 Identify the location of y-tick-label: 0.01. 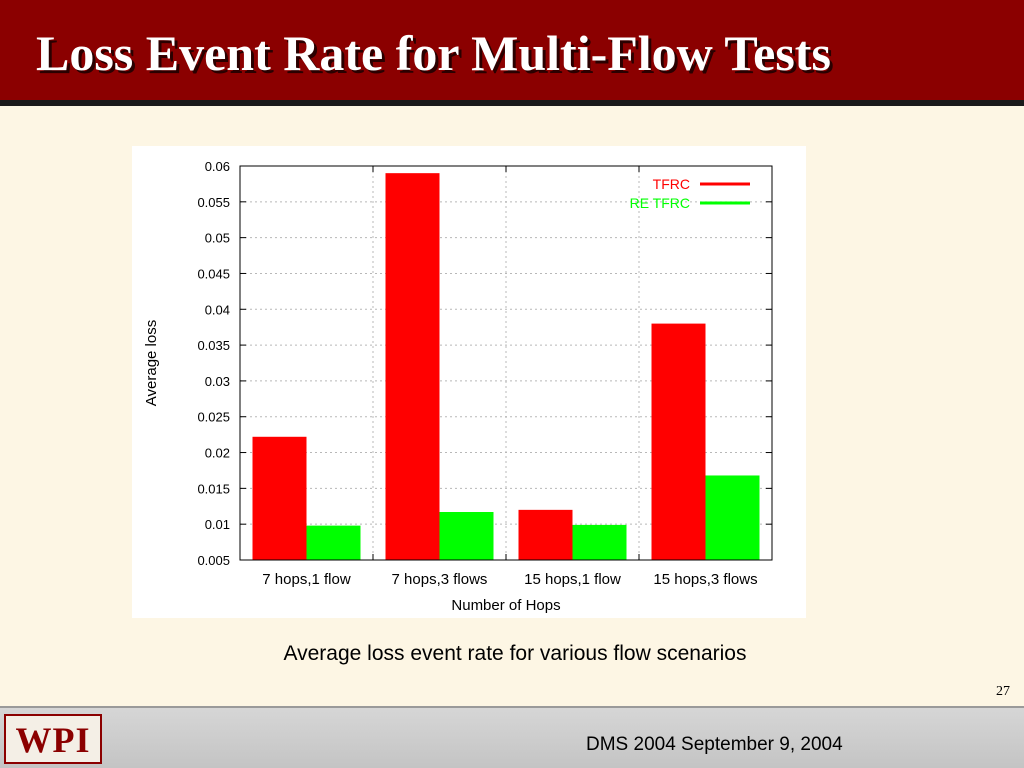
(217, 524).